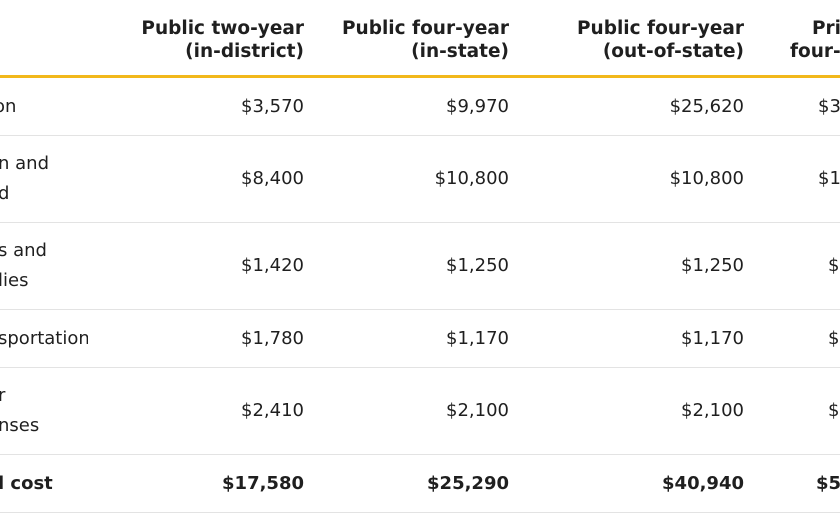 Image resolution: width=840 pixels, height=520 pixels. Describe the element at coordinates (263, 483) in the screenshot. I see `table-cell-total: $17,580` at that location.